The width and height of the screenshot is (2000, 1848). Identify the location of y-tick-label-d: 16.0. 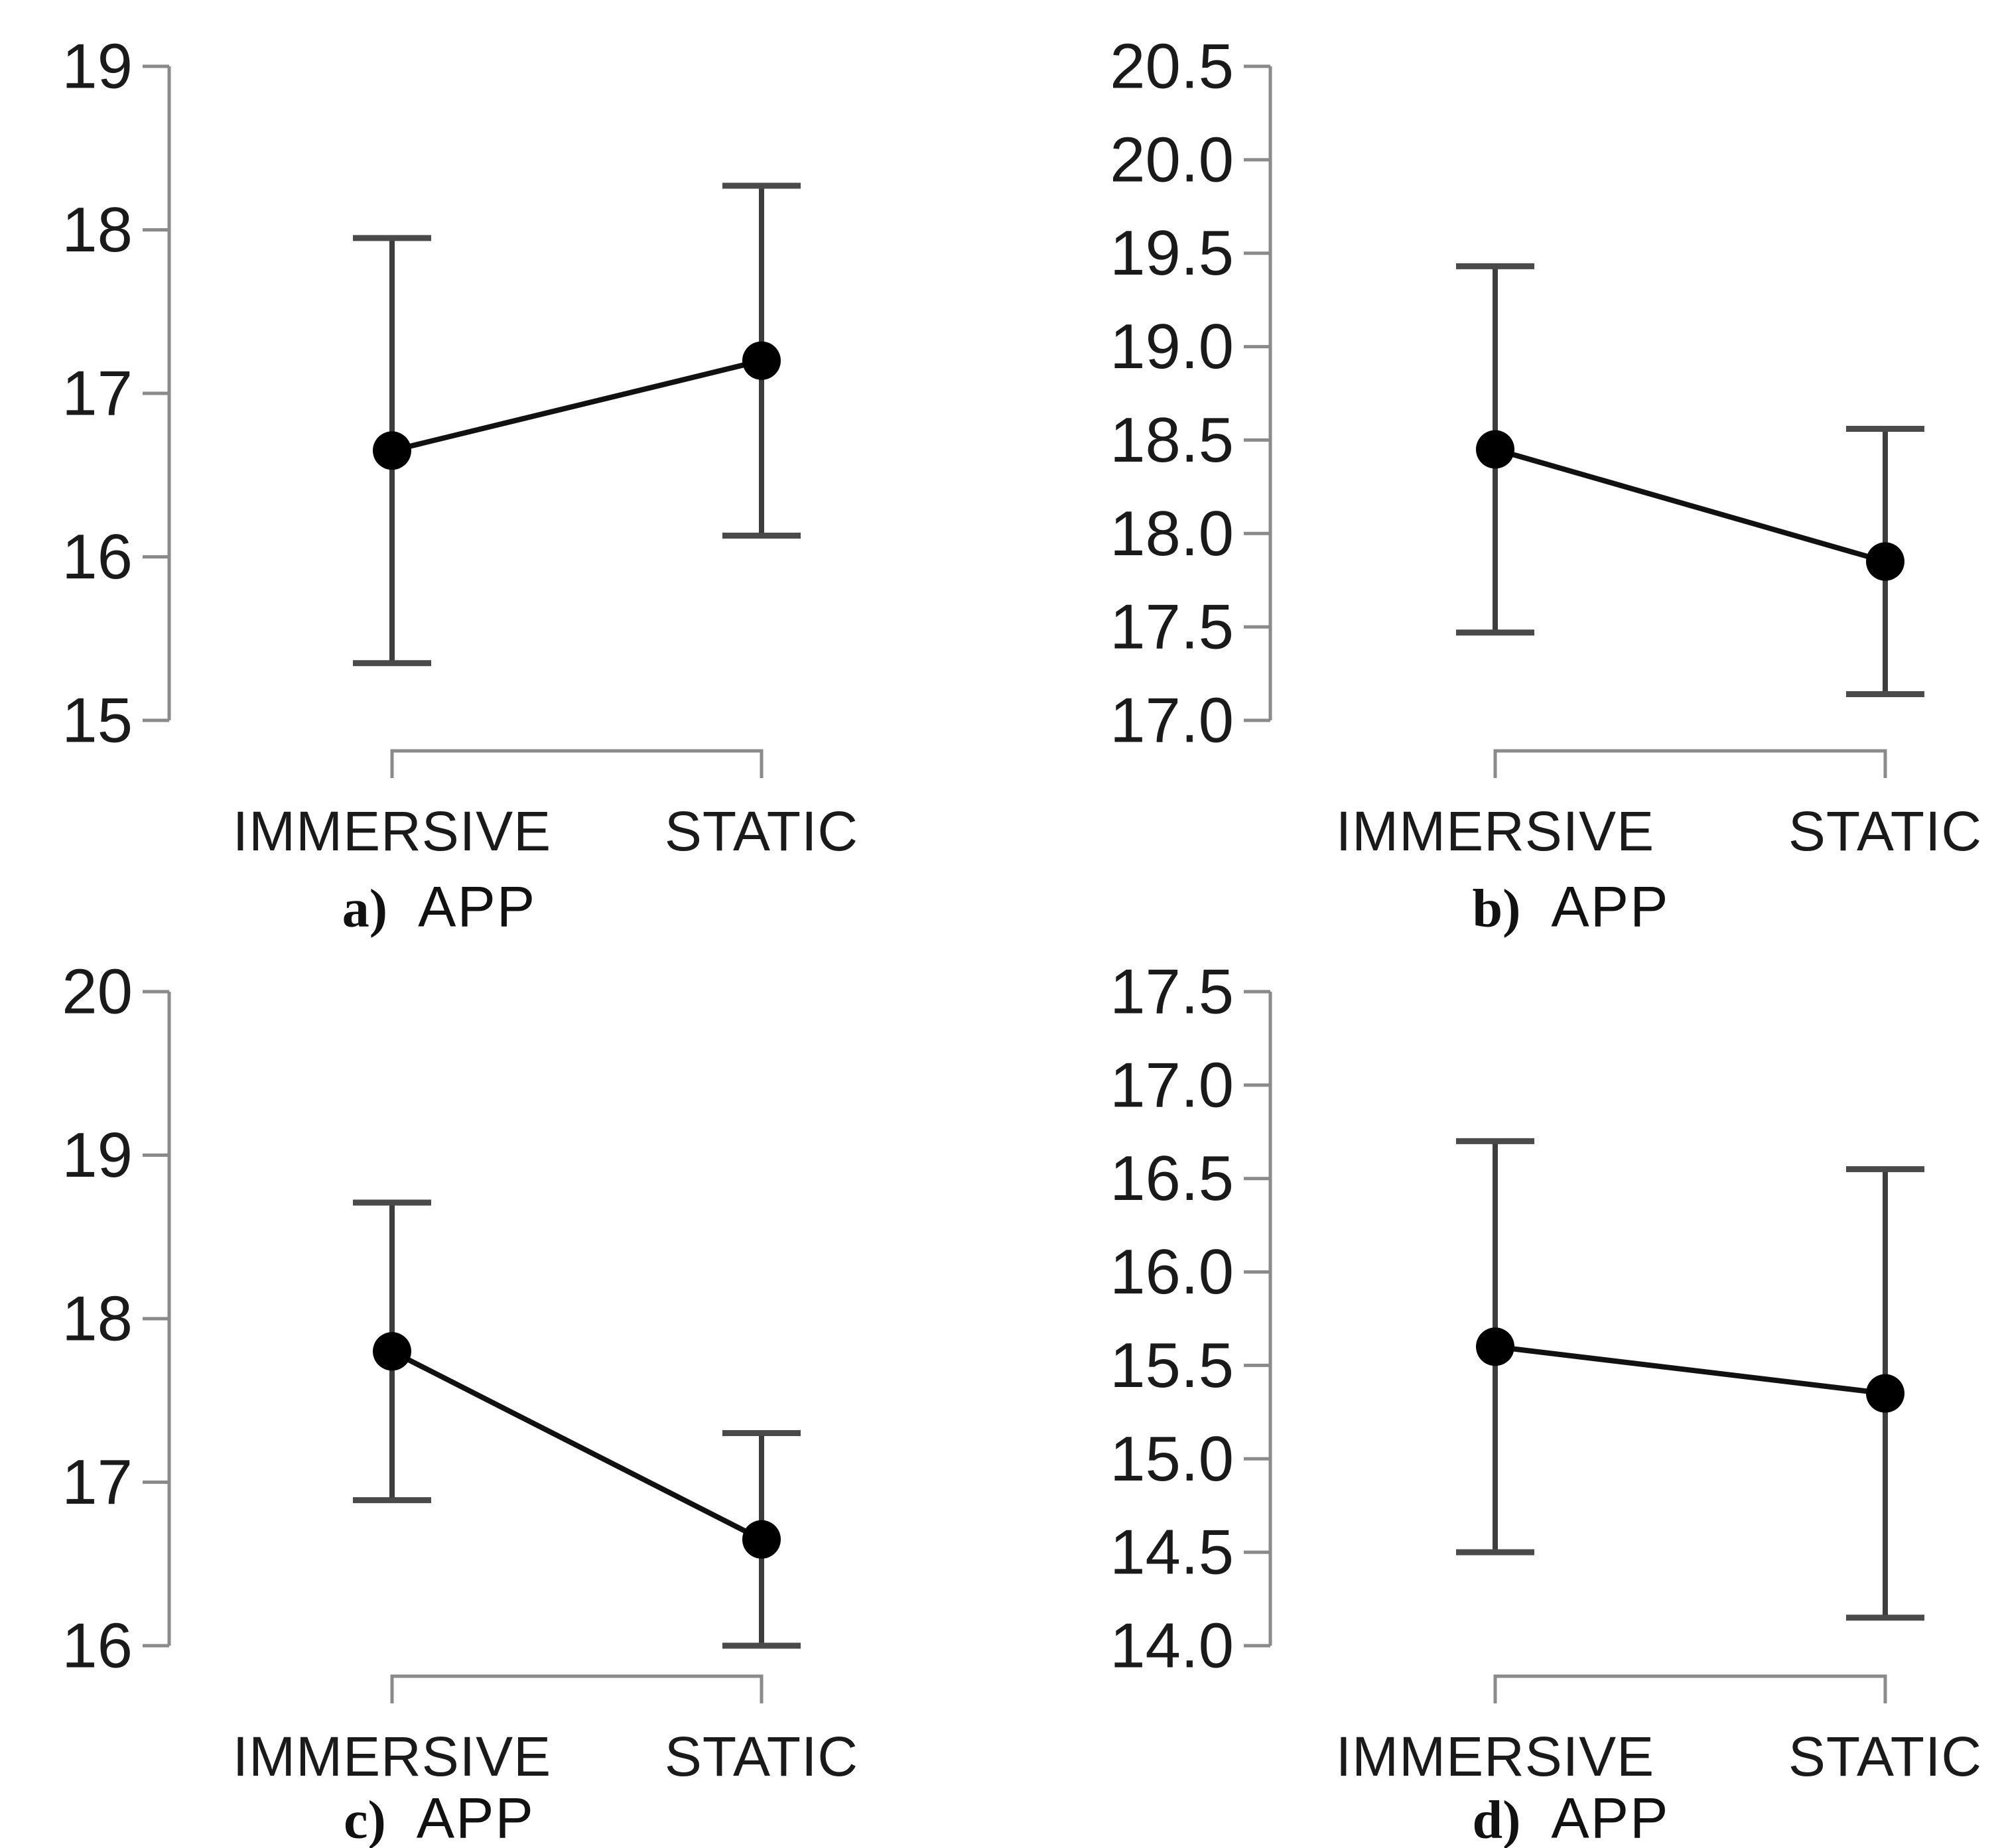
(1172, 1271).